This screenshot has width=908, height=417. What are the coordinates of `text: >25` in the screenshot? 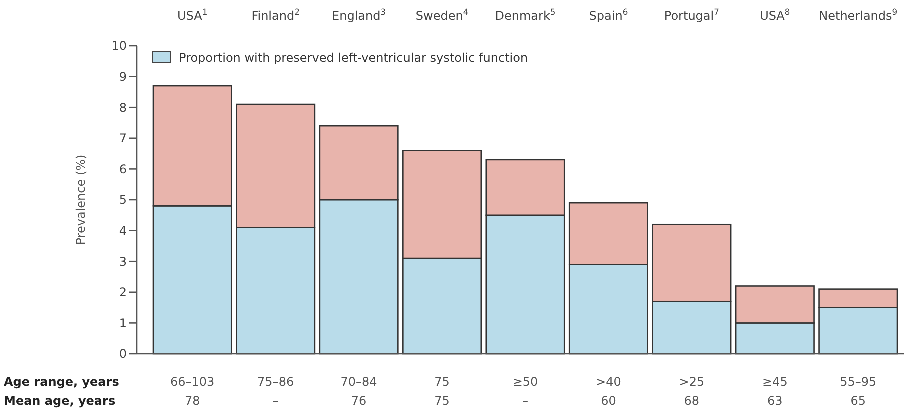 It's located at (692, 382).